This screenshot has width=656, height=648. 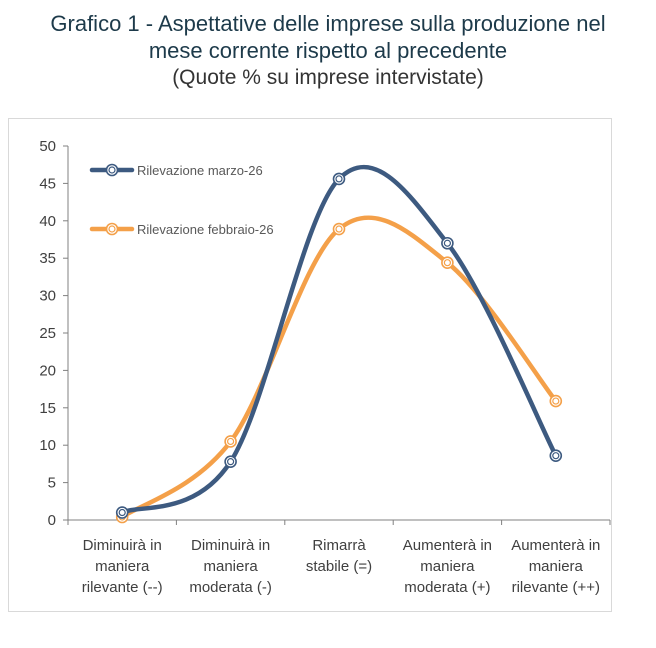 What do you see at coordinates (200, 170) in the screenshot?
I see `legend-label-0: Rilevazione marzo-26` at bounding box center [200, 170].